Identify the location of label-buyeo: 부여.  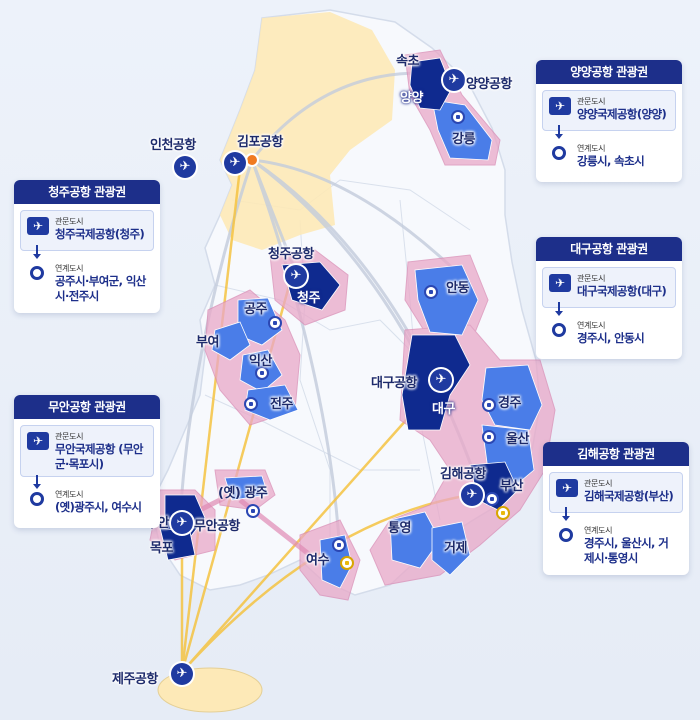
(207, 342).